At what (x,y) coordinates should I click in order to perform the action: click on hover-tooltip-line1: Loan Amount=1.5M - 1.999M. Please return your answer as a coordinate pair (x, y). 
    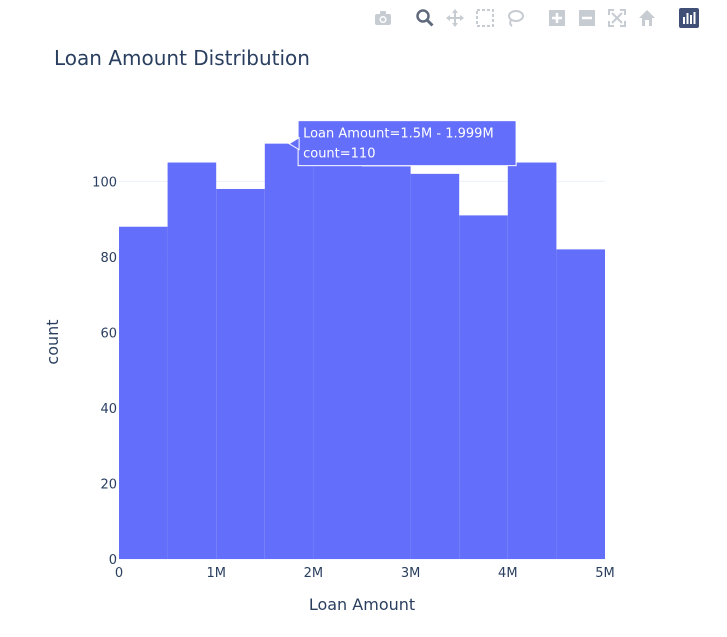
    Looking at the image, I should click on (398, 134).